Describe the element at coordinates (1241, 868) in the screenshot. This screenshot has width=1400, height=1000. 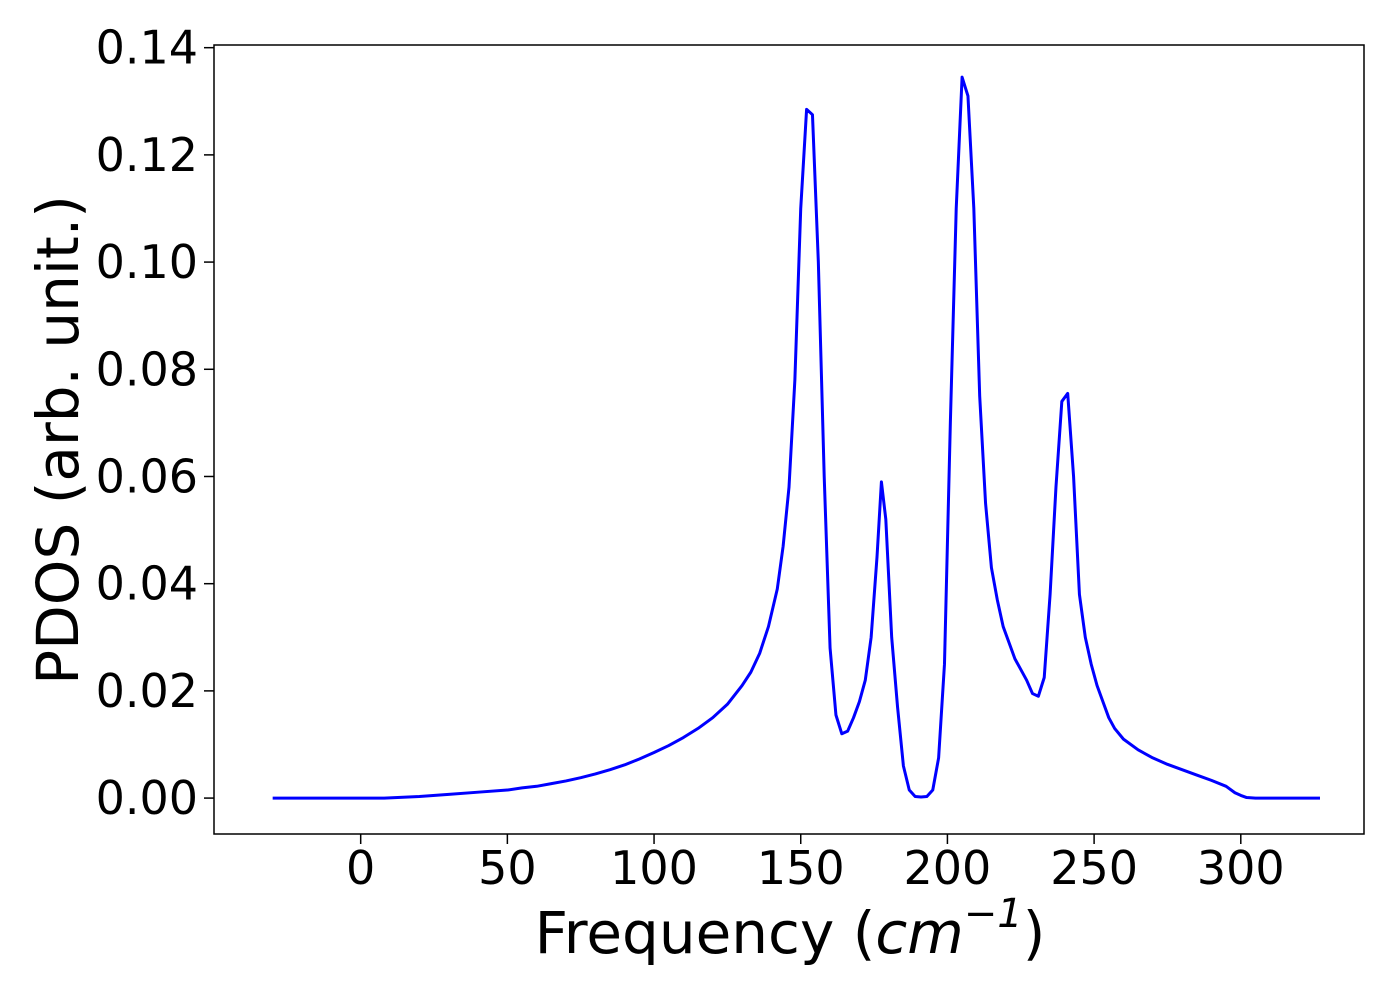
I see `x-tick-label: 300` at that location.